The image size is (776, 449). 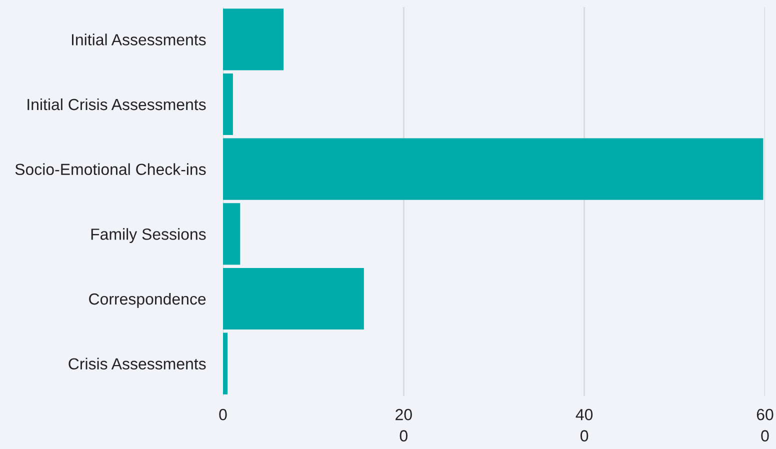 I want to click on y-tick-label: Socio-Emotional Check-ins, so click(x=110, y=169).